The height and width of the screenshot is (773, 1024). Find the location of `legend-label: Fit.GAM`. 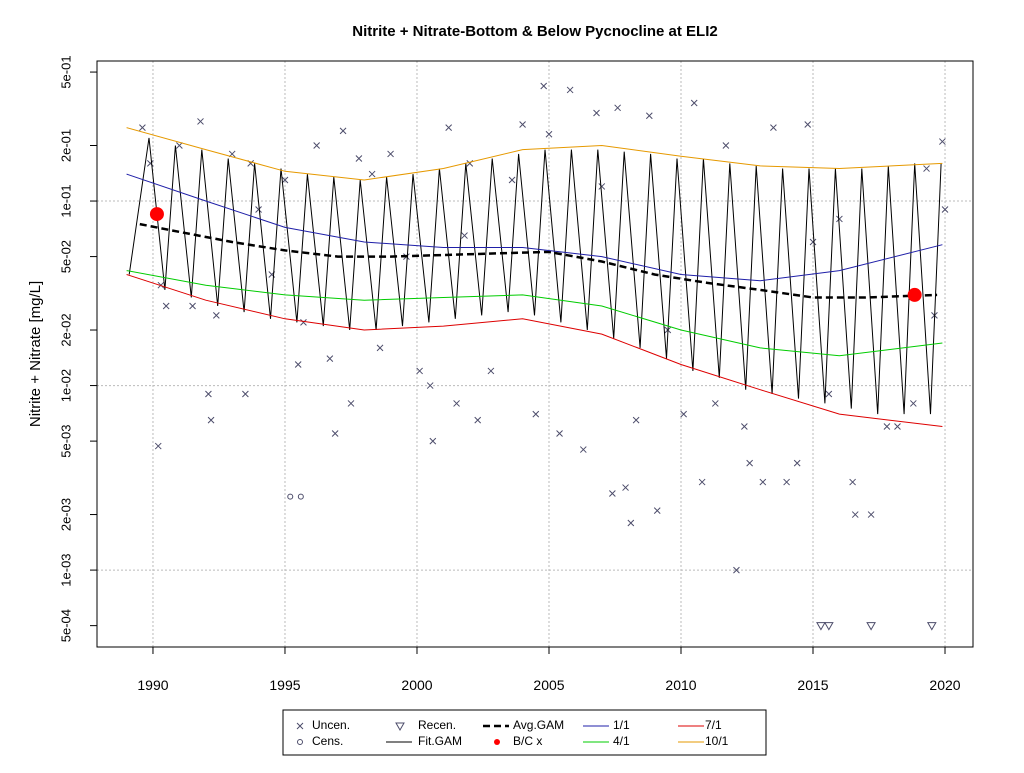

legend-label: Fit.GAM is located at coordinates (440, 741).